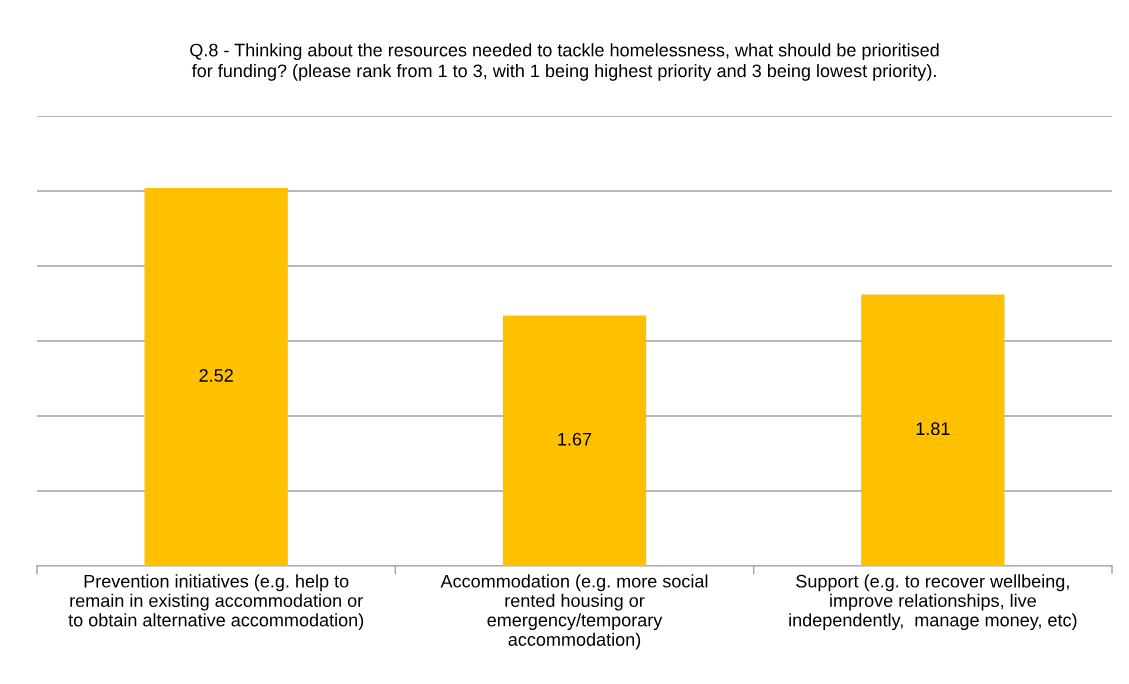  I want to click on data-label: 1.67, so click(575, 439).